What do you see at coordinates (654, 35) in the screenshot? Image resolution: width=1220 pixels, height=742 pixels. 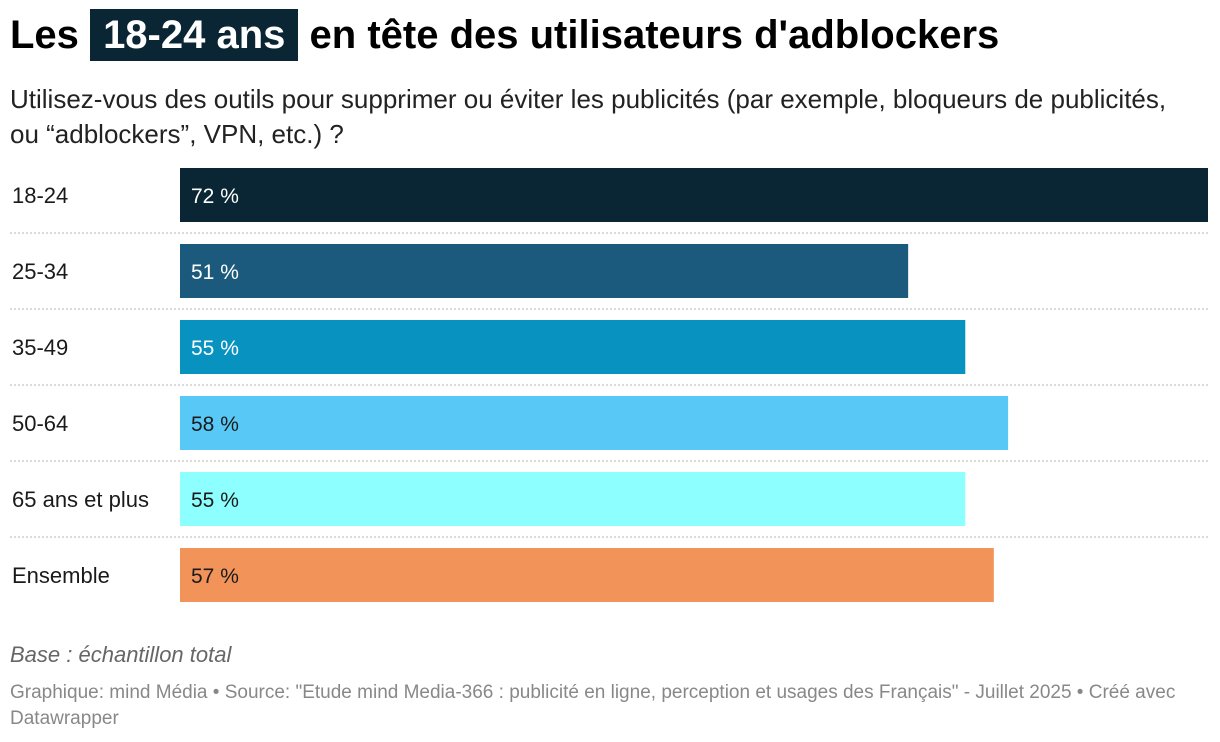 I see `title-after: en tête des utilisateurs d'adblockers` at bounding box center [654, 35].